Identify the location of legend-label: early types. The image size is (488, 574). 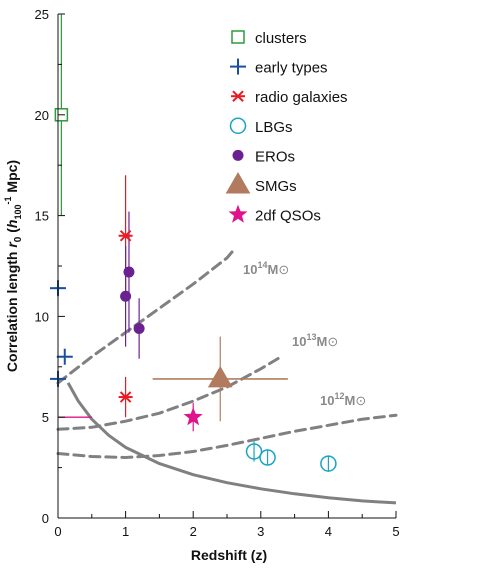
(291, 68).